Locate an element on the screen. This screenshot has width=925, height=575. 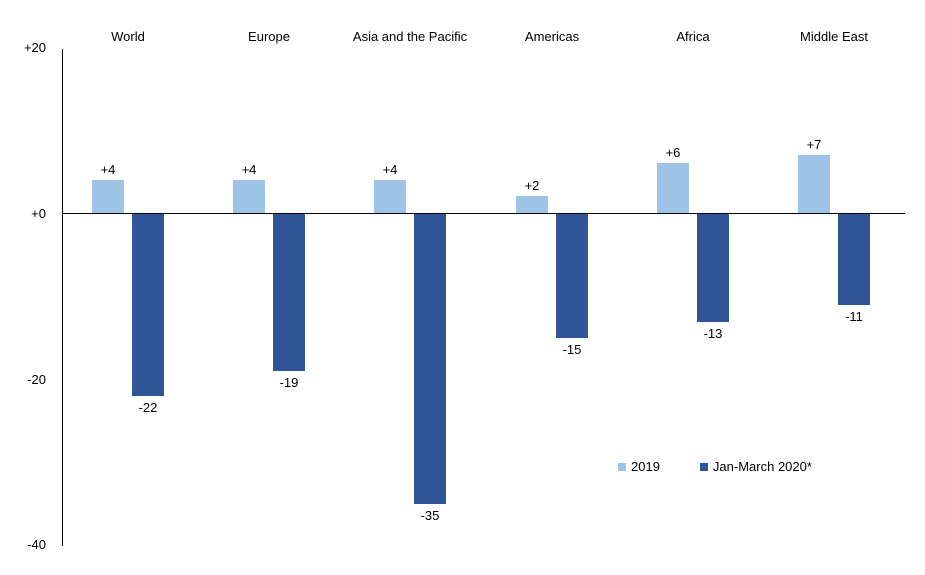
bar-2019-africa is located at coordinates (673, 188).